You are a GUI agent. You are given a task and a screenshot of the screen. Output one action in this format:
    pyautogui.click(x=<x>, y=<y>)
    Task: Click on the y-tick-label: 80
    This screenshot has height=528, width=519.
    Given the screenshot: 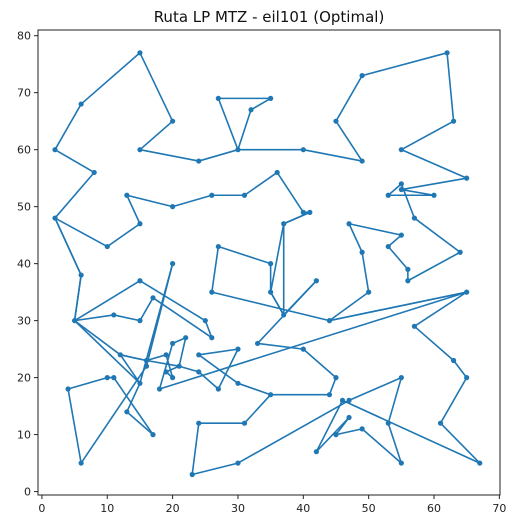 What is the action you would take?
    pyautogui.click(x=24, y=36)
    